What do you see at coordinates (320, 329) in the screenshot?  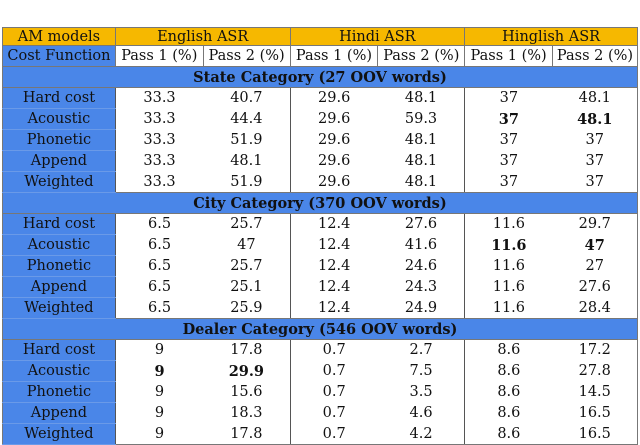 I see `category-row: Dealer Category (546 OOV words)` at bounding box center [320, 329].